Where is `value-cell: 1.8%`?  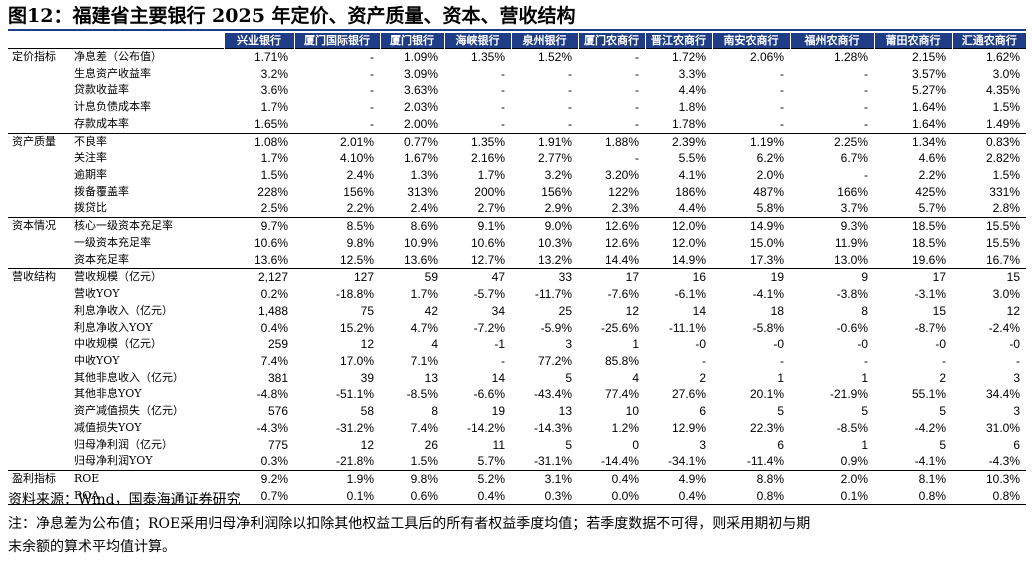
value-cell: 1.8% is located at coordinates (692, 107).